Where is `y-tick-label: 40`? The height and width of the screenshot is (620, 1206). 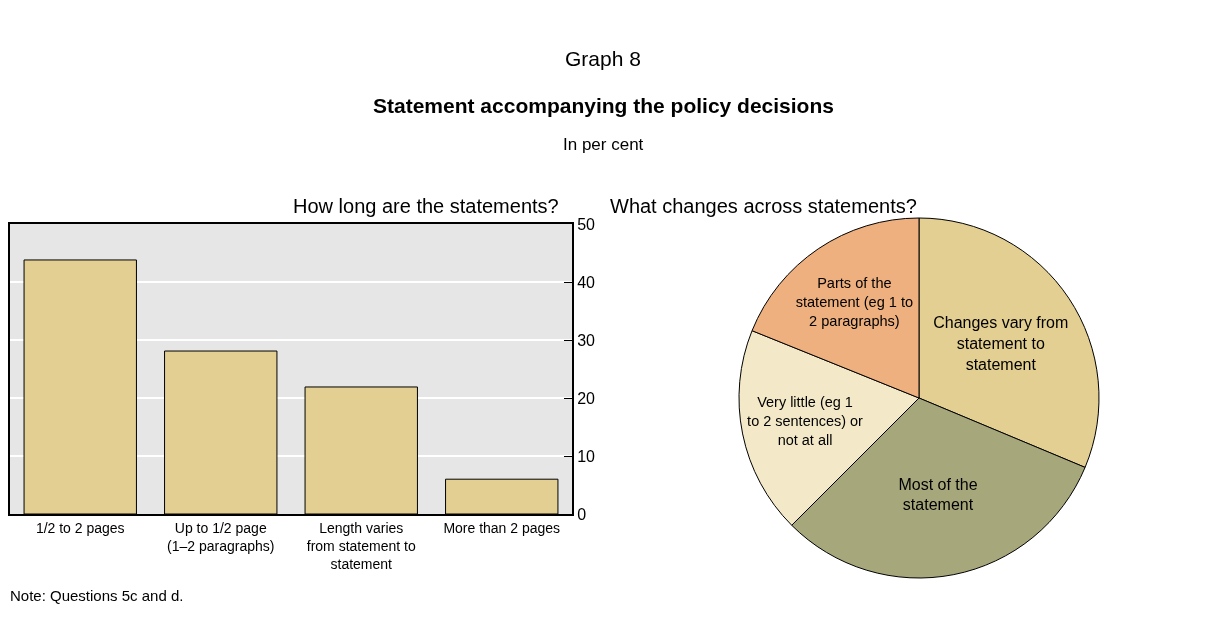 y-tick-label: 40 is located at coordinates (586, 282).